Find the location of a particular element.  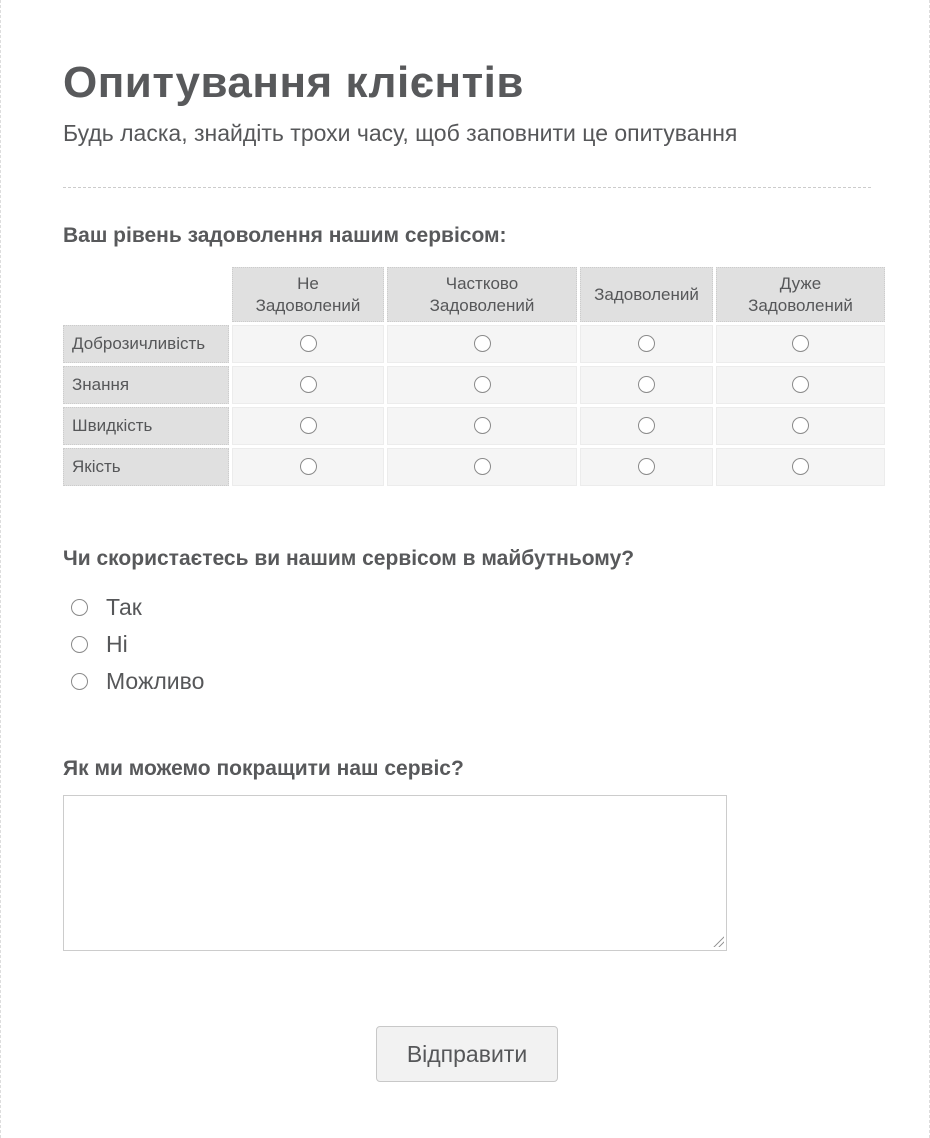

radio-no is located at coordinates (79, 645).